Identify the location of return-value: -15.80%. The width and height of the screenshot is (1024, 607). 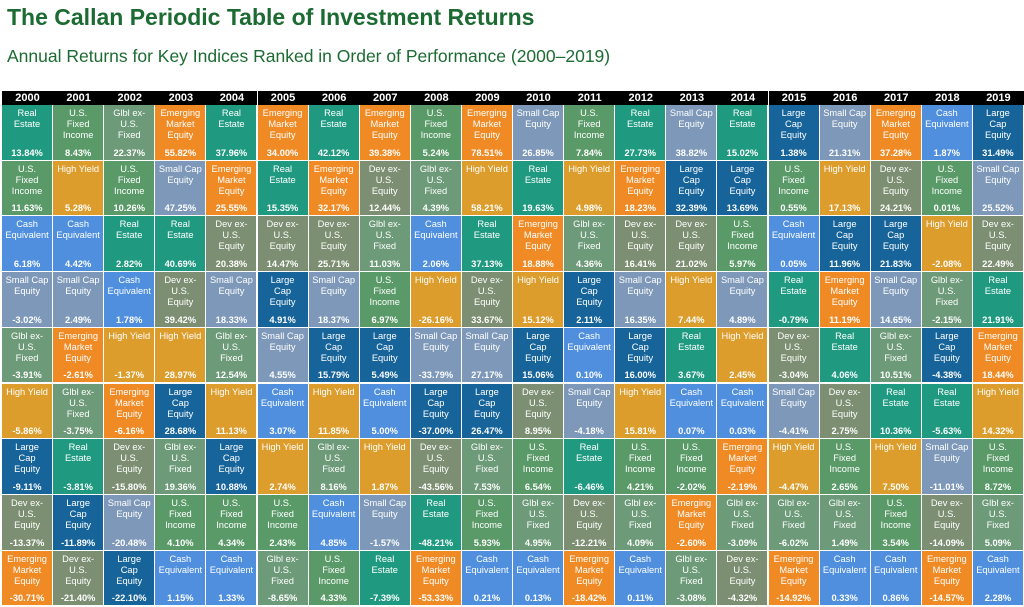
(129, 486).